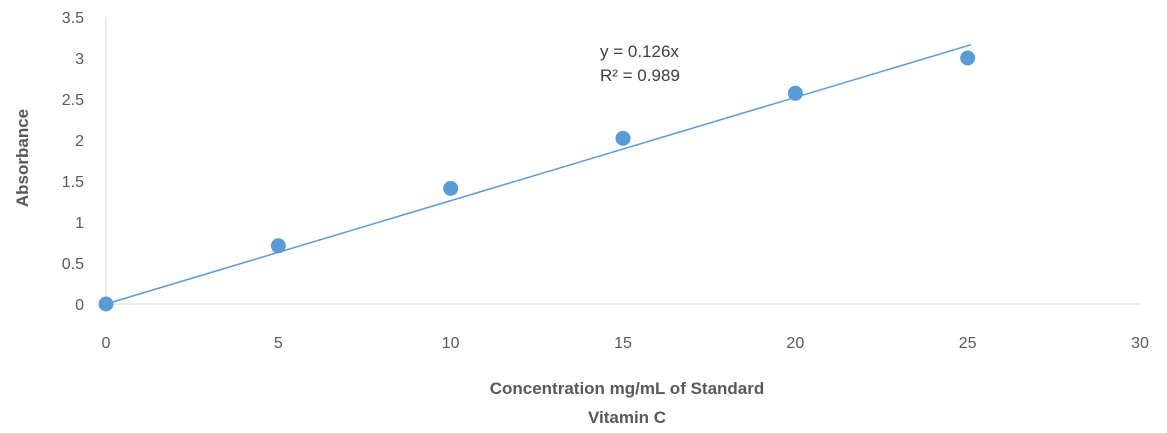 The height and width of the screenshot is (433, 1167). I want to click on y-tick-label-3: 1.5, so click(73, 182).